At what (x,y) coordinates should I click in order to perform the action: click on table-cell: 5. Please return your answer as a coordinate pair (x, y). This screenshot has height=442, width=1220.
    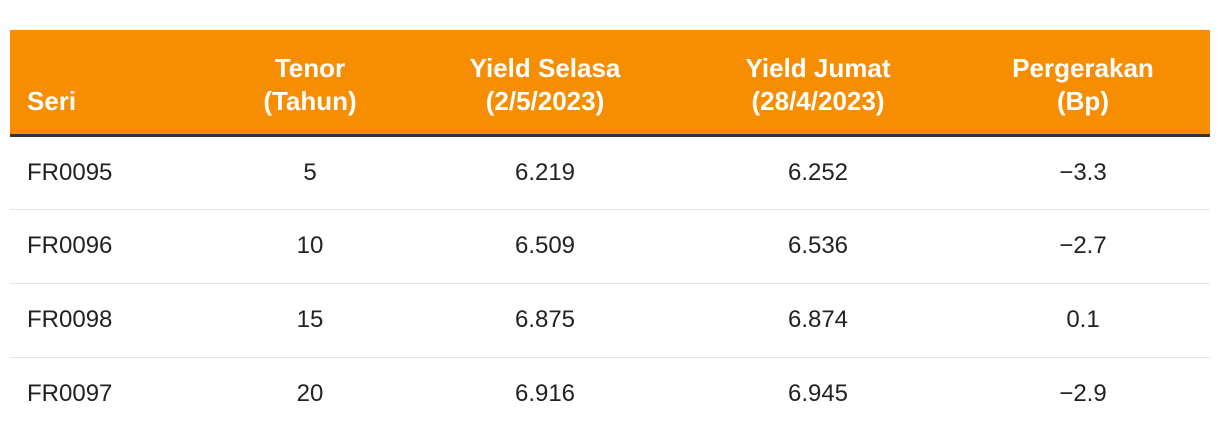
    Looking at the image, I should click on (310, 172).